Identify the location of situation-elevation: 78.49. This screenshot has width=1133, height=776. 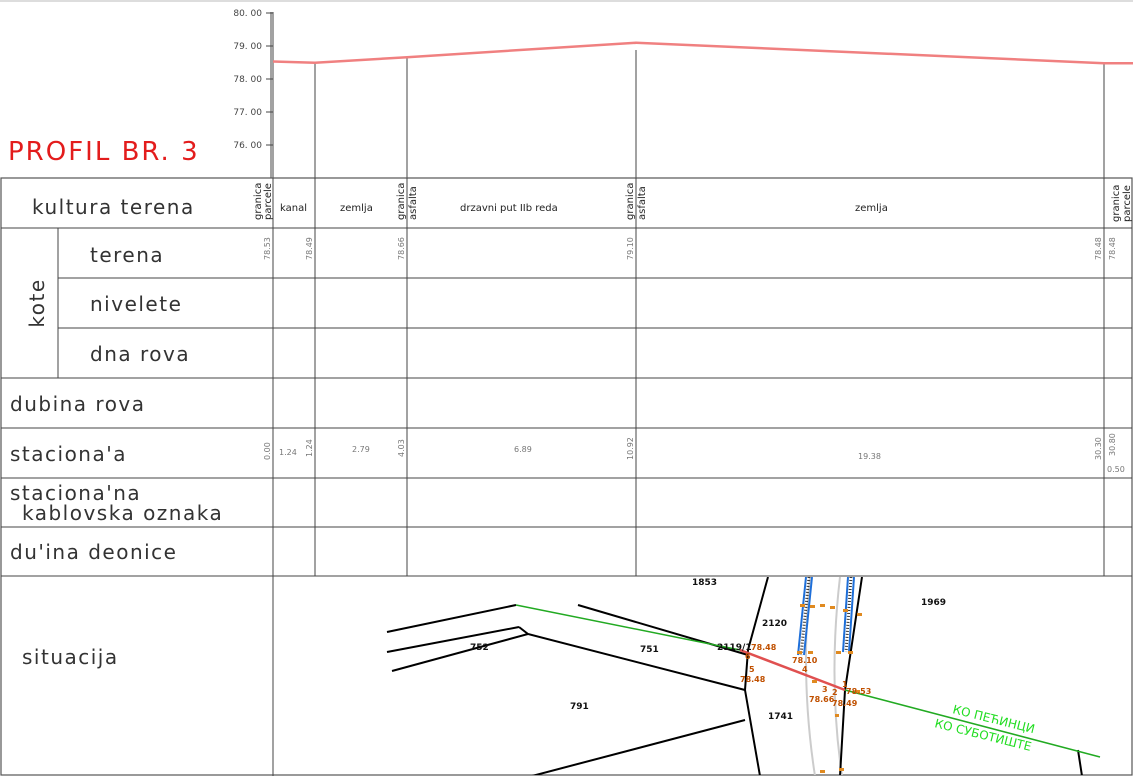
(845, 703).